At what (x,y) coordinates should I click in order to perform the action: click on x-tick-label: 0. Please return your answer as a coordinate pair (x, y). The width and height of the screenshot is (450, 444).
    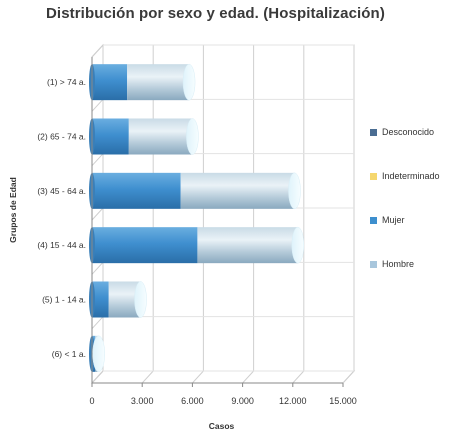
    Looking at the image, I should click on (91, 401).